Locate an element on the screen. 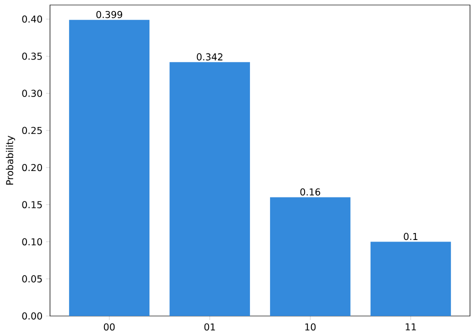 This screenshot has height=334, width=474. x-tick-label: 00 is located at coordinates (109, 327).